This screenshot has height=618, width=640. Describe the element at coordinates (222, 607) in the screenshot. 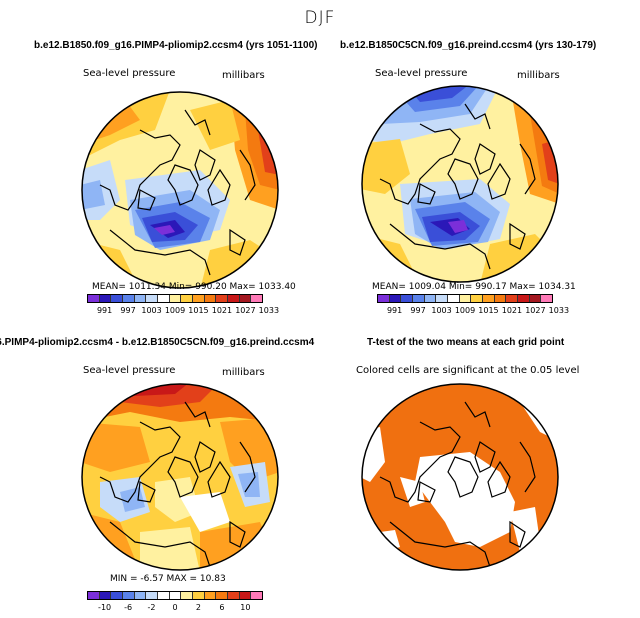

I see `colorbar-tick-label: 6` at that location.